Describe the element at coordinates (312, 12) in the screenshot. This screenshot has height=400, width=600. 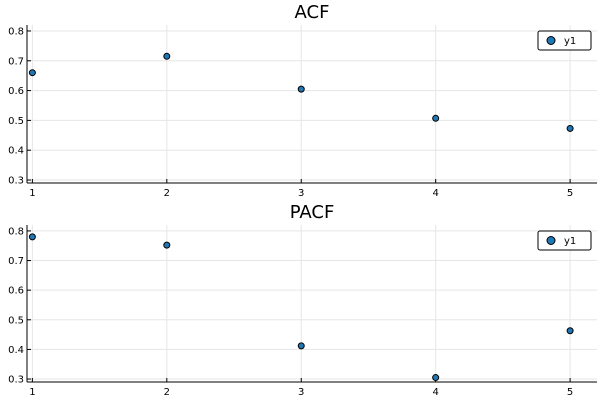
I see `chart-title: ACF` at that location.